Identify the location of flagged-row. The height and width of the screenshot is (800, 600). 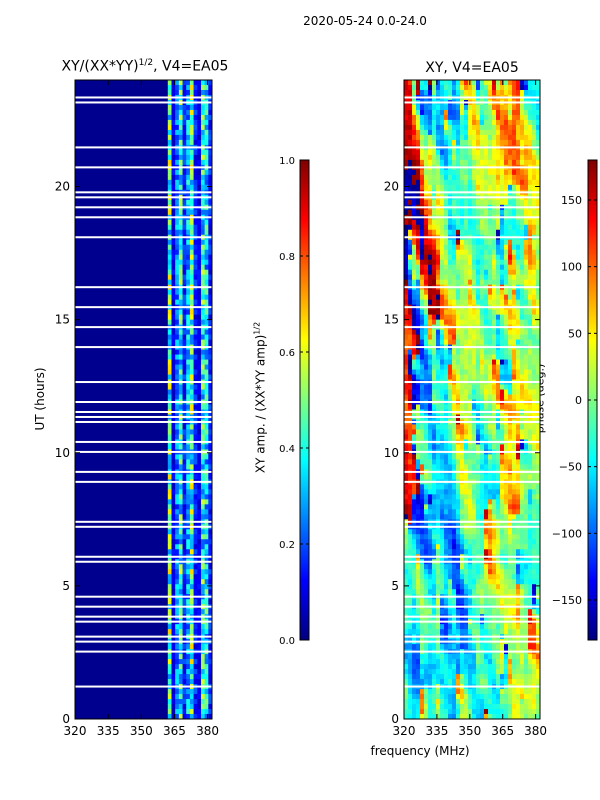
(143, 147).